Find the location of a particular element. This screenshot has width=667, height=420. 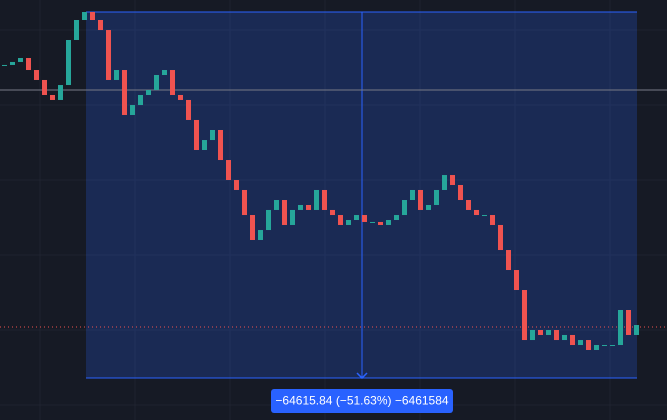

measure-label-box is located at coordinates (362, 401).